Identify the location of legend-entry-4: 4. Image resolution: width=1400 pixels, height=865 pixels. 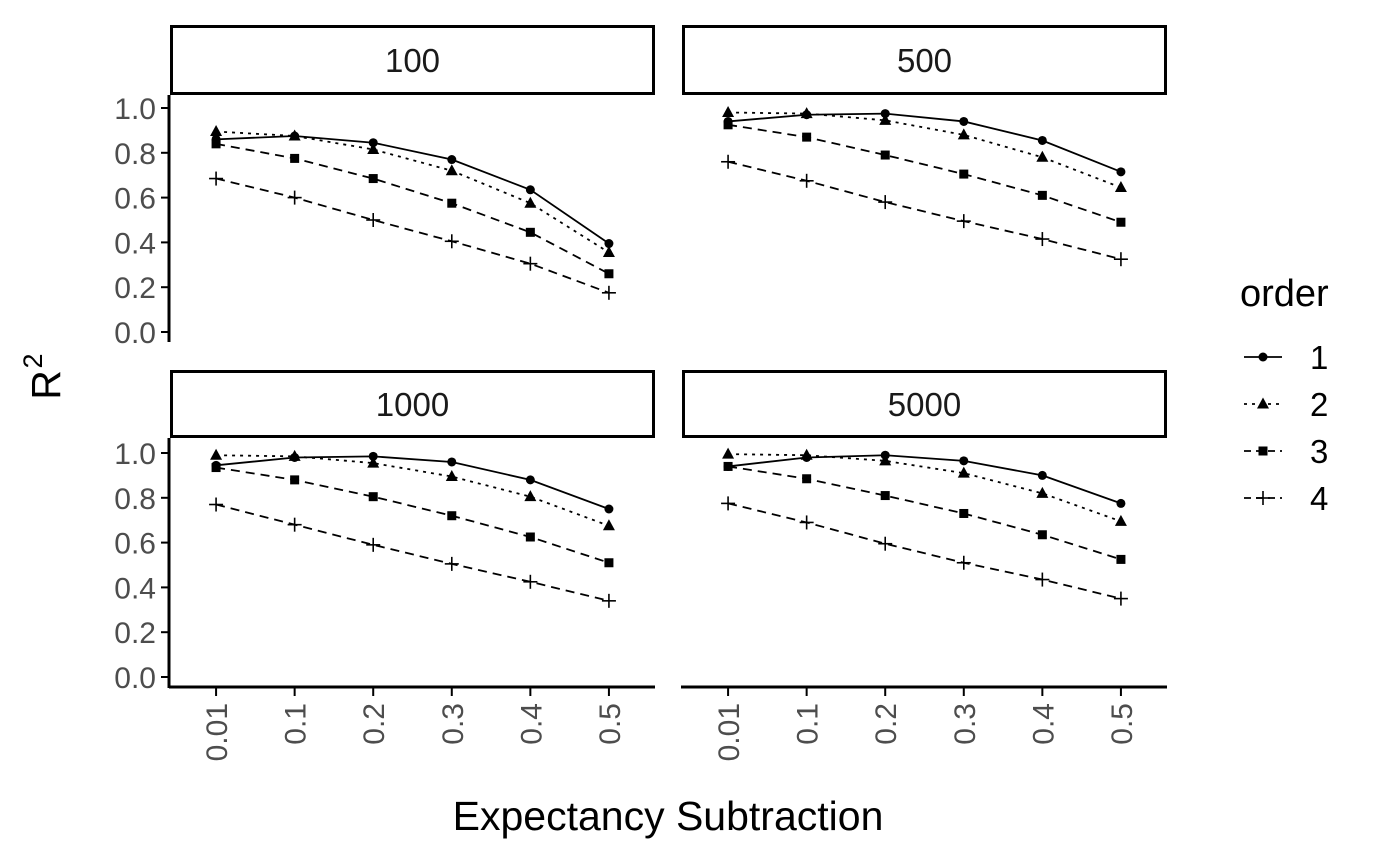
(1286, 498).